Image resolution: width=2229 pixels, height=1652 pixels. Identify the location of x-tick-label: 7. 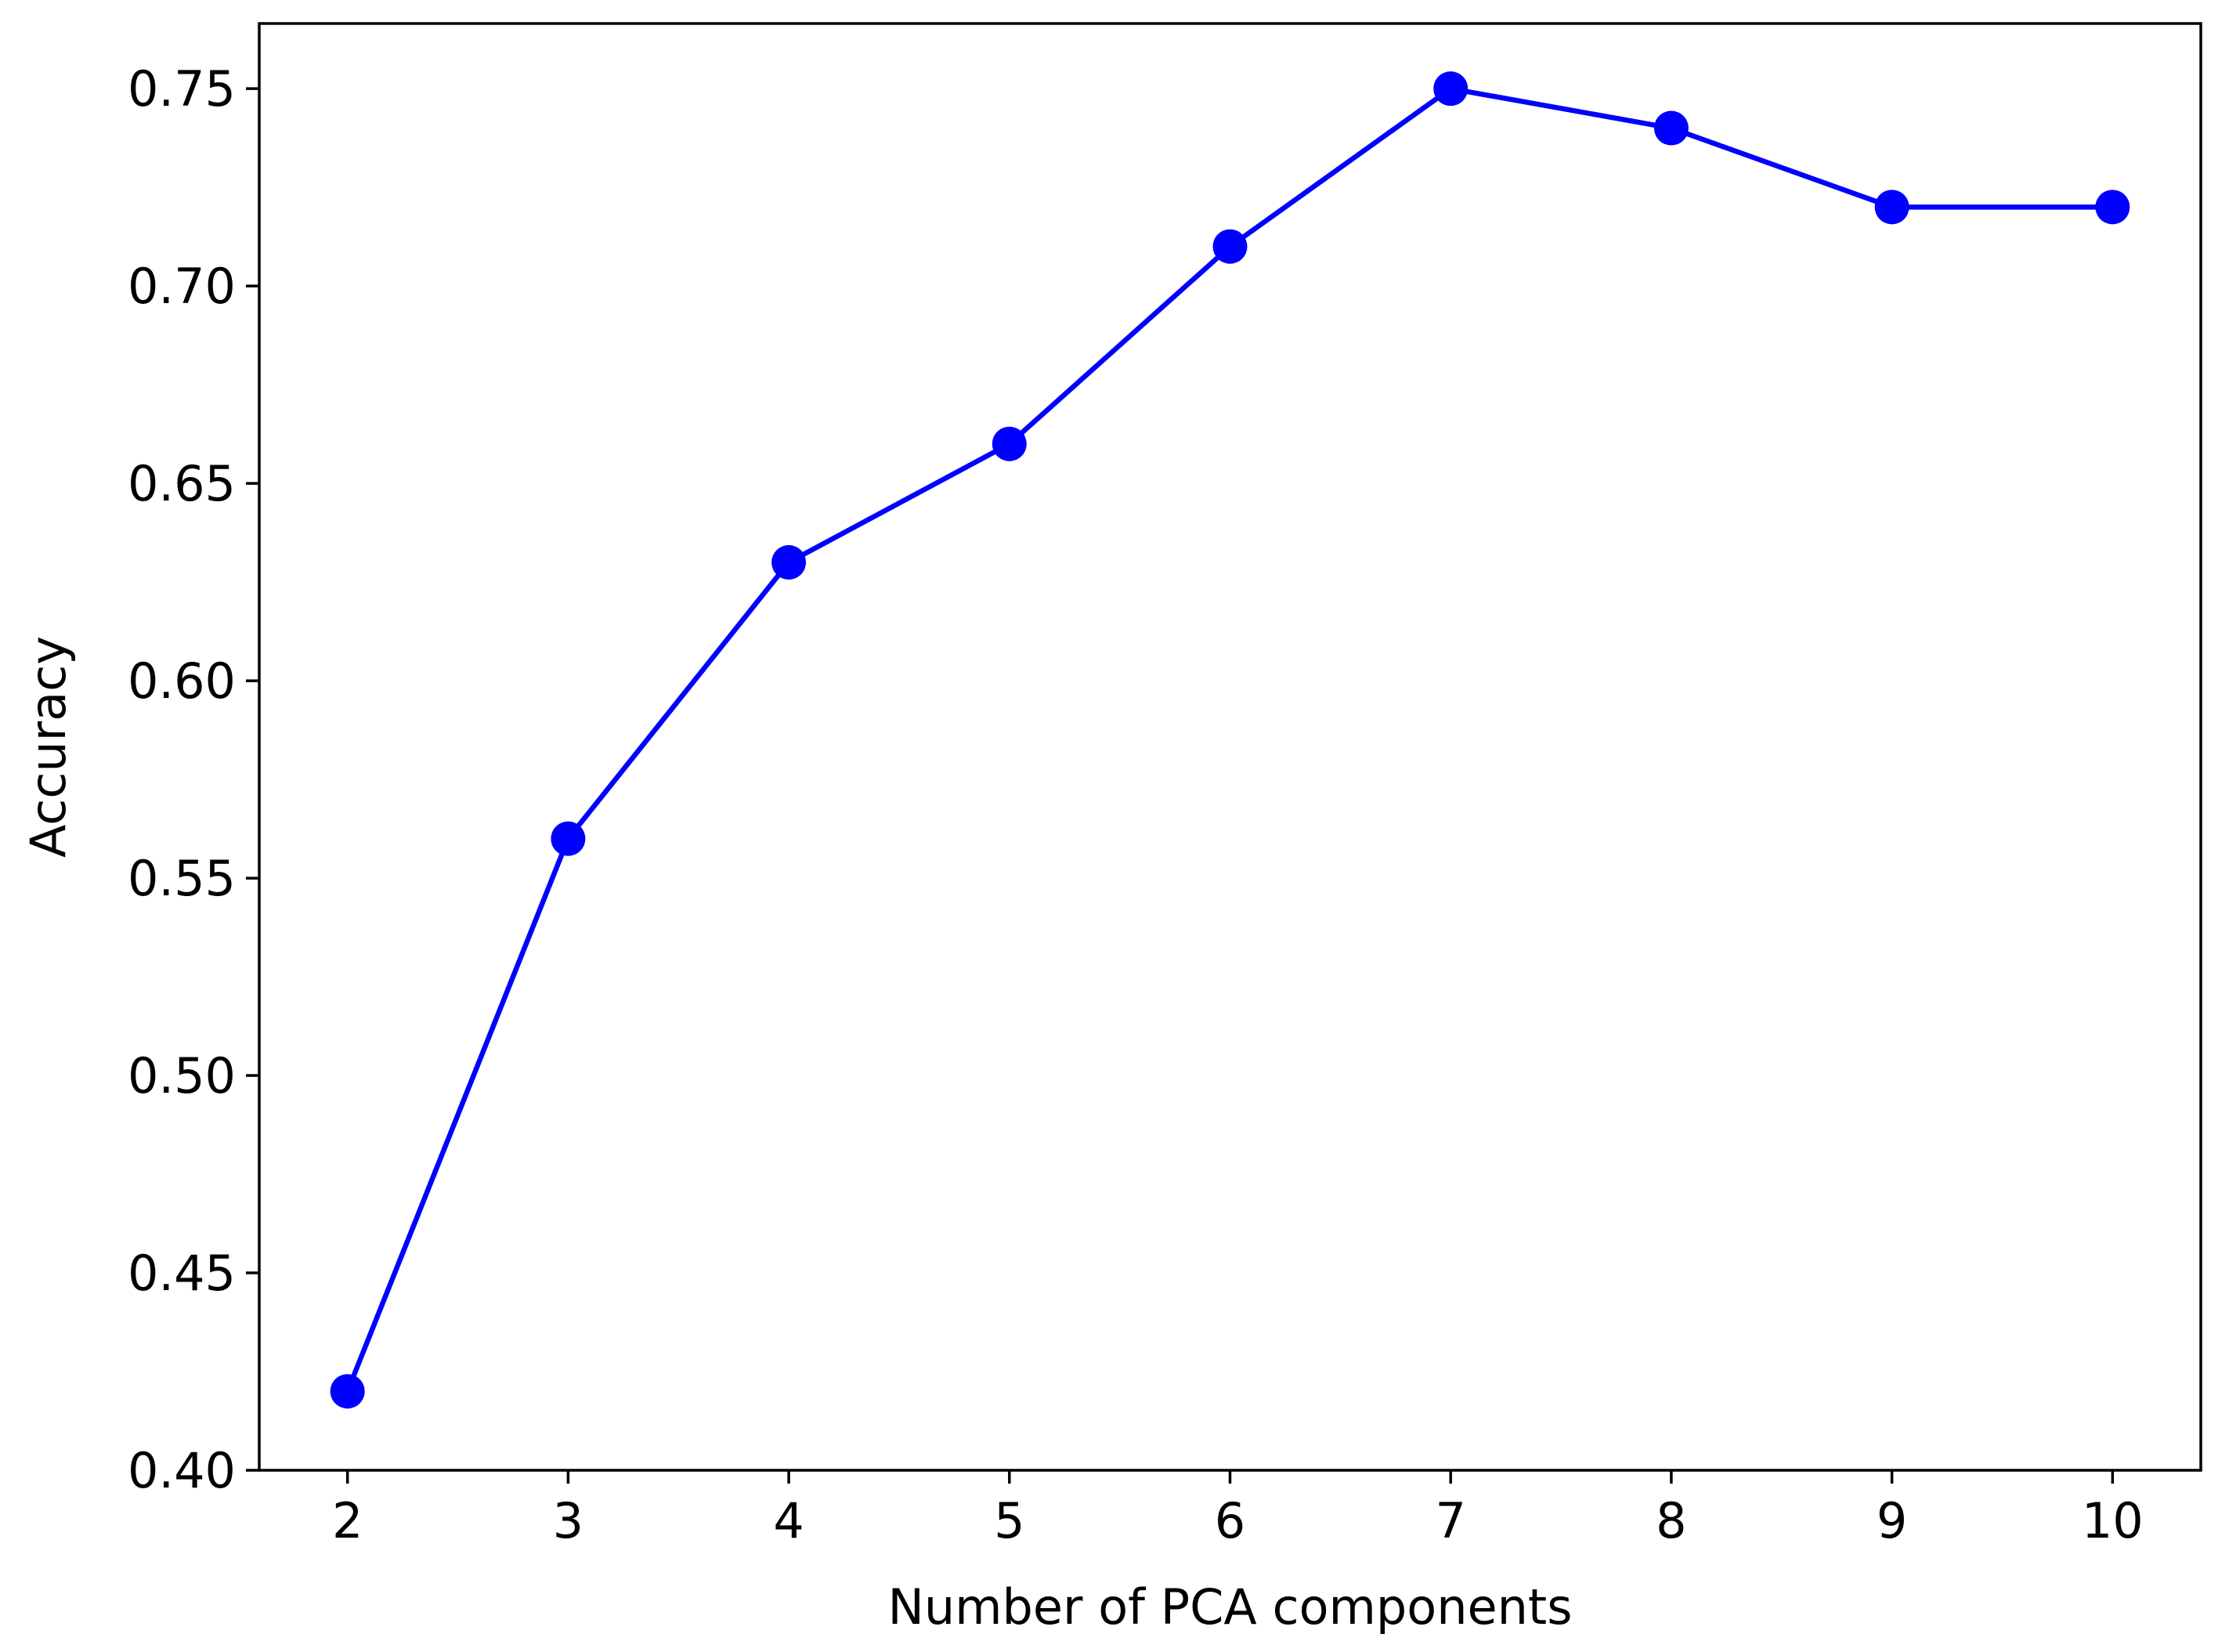
(1450, 1520).